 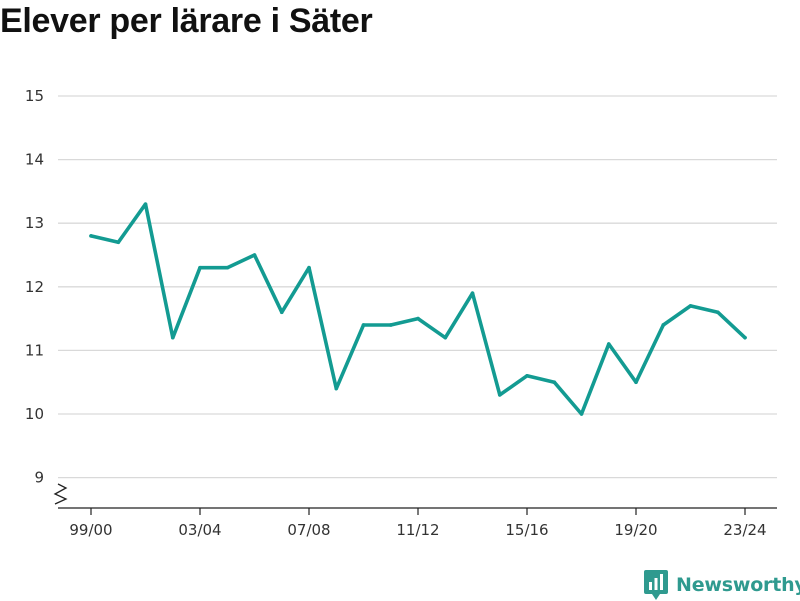 What do you see at coordinates (526, 530) in the screenshot?
I see `x-tick-label: 15/16` at bounding box center [526, 530].